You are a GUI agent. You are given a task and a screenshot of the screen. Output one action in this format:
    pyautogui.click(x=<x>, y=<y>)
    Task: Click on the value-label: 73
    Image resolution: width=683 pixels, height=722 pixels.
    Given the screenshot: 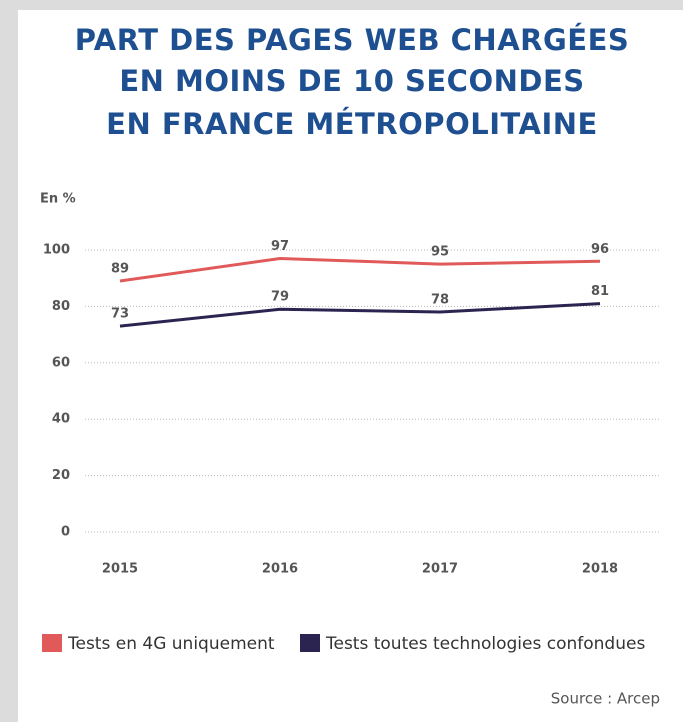 What is the action you would take?
    pyautogui.click(x=120, y=314)
    